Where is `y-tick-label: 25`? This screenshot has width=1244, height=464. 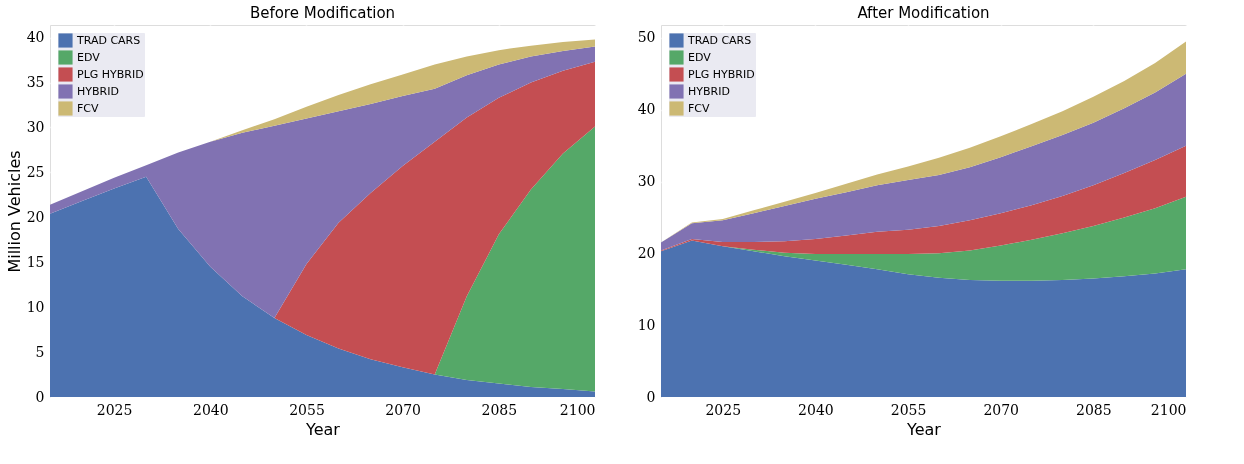 y-tick-label: 25 is located at coordinates (35, 171).